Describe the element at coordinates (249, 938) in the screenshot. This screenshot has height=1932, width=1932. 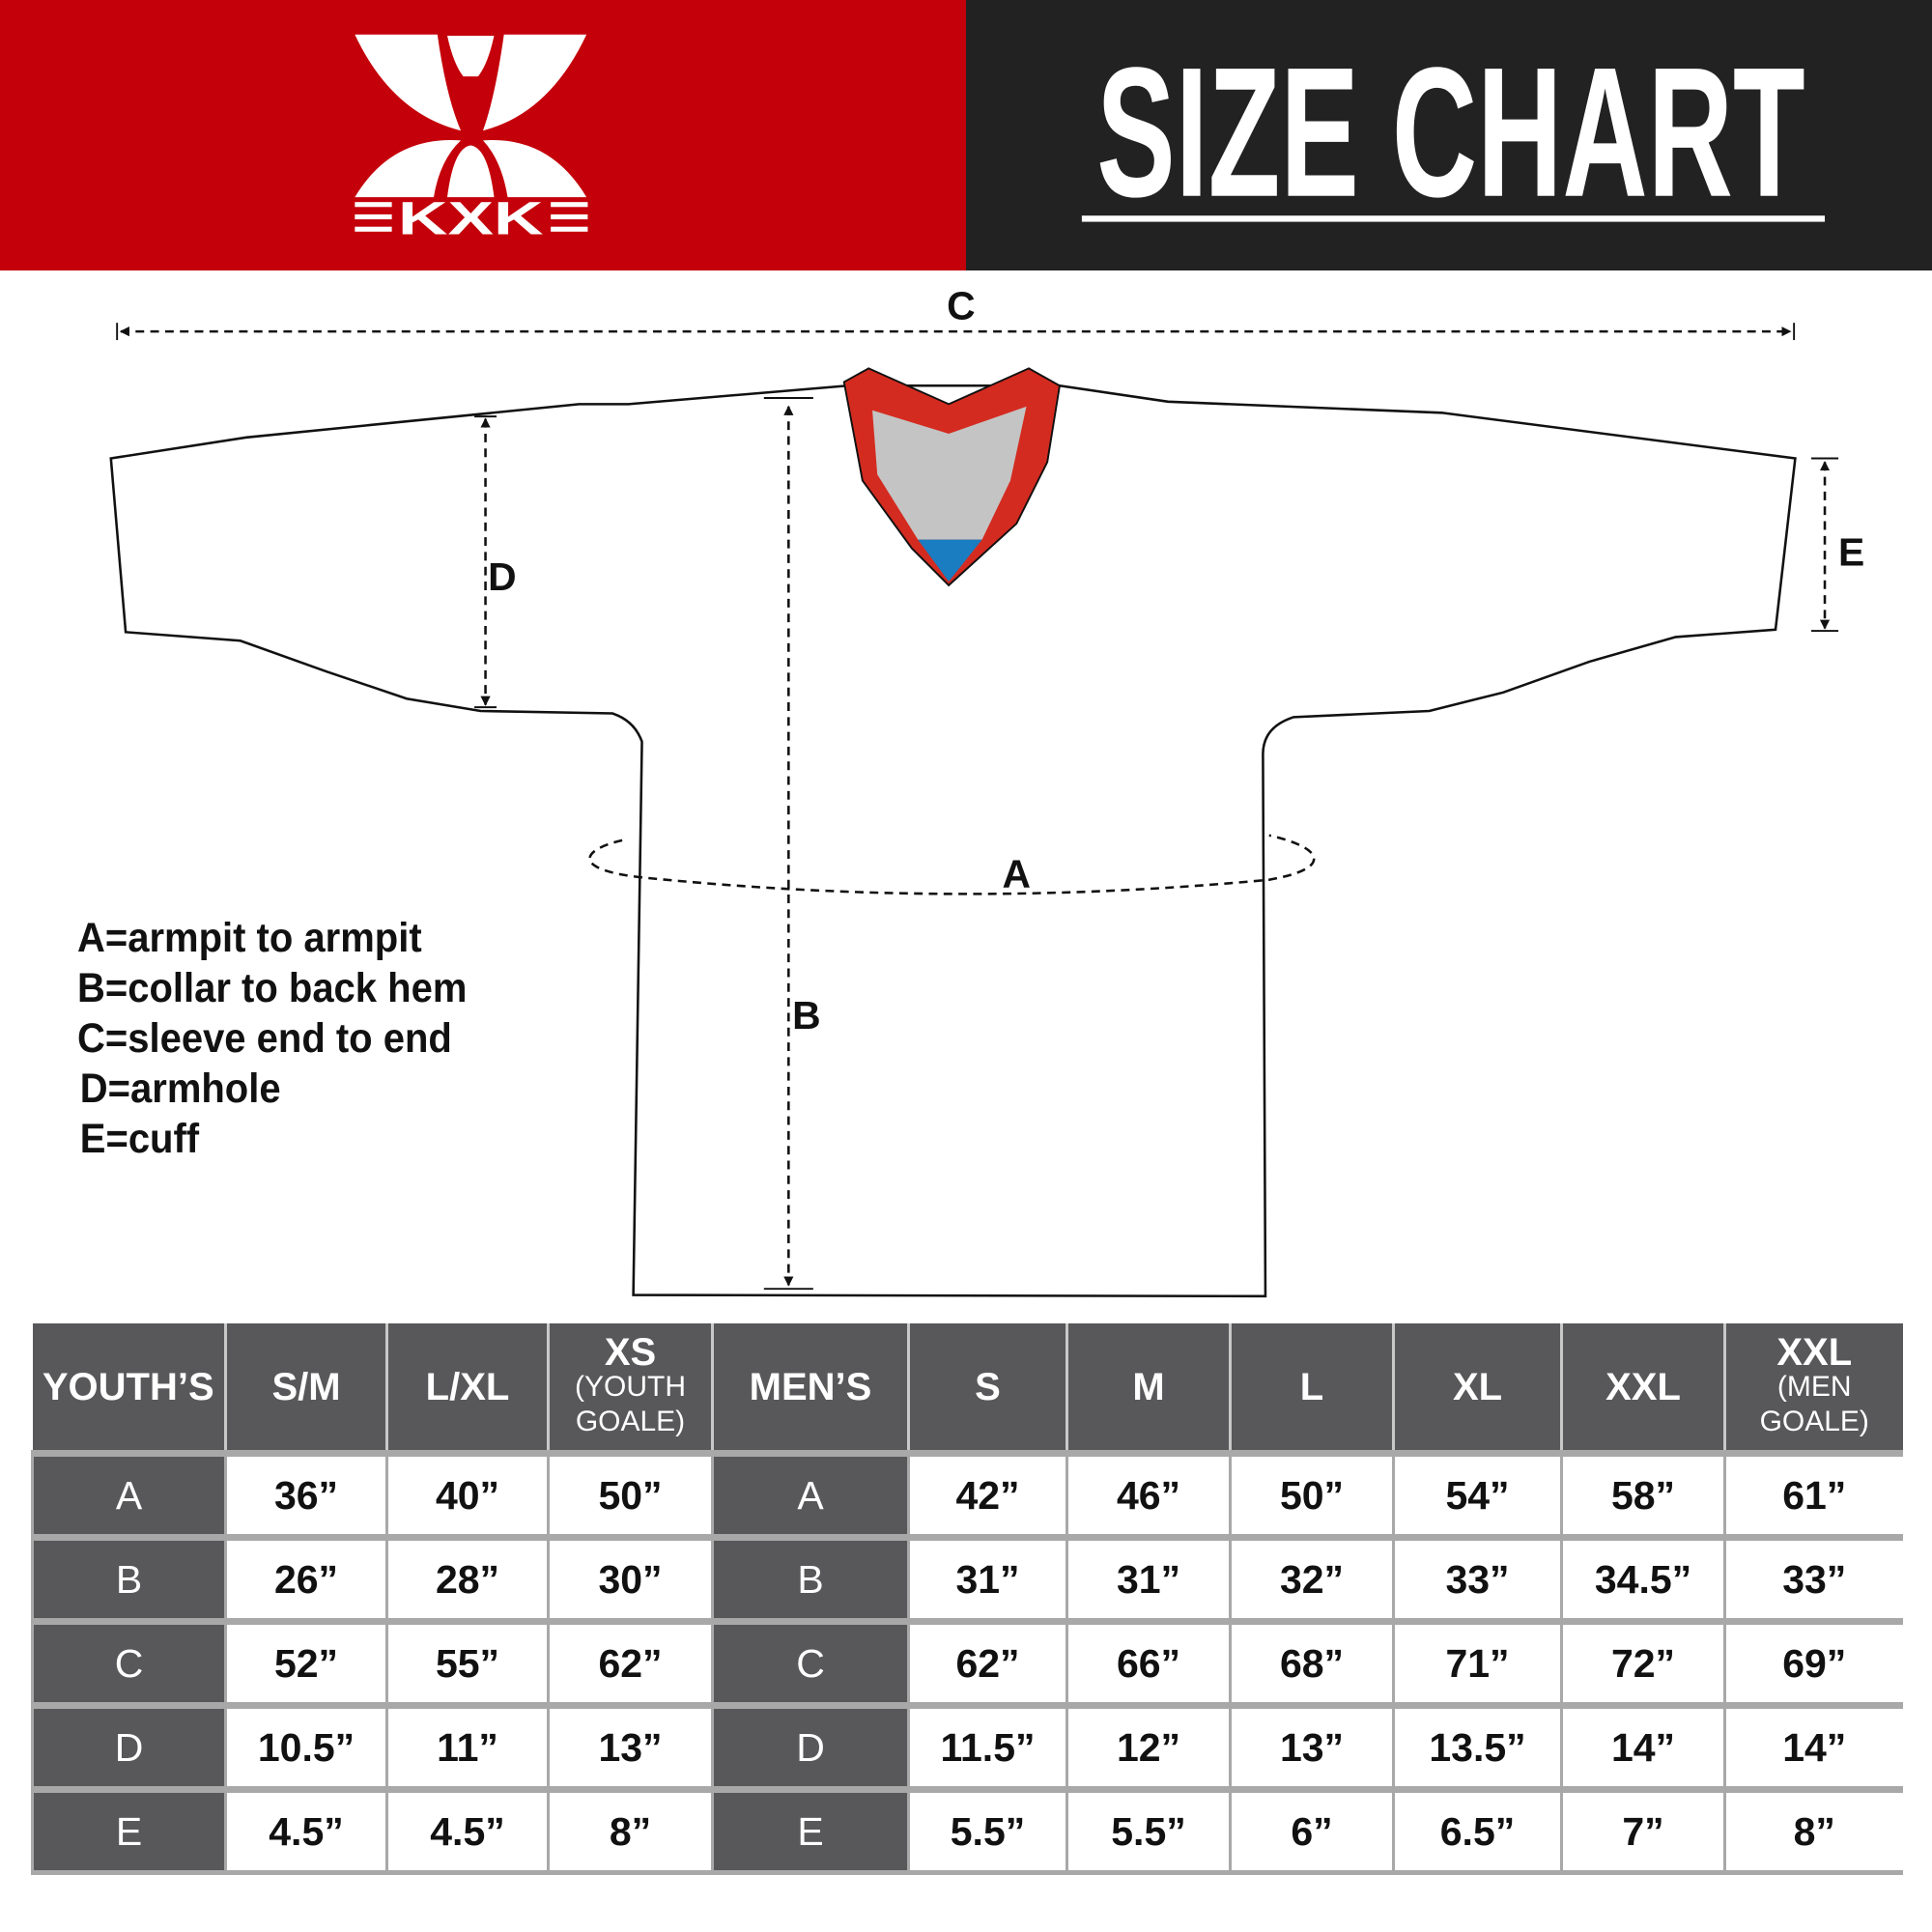
I see `legend-item: A=armpit to armpit` at that location.